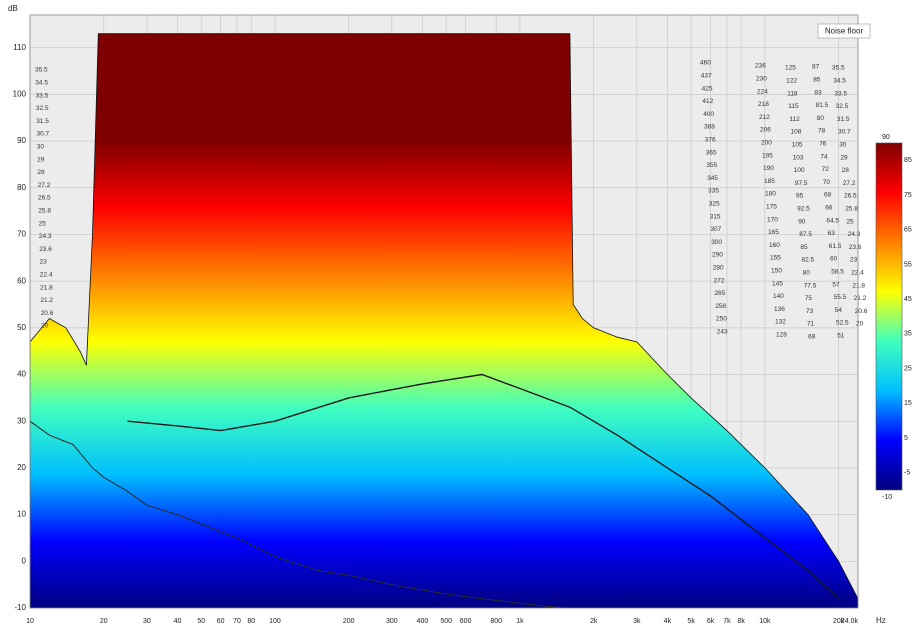  What do you see at coordinates (763, 104) in the screenshot?
I see `slice-label: 218` at bounding box center [763, 104].